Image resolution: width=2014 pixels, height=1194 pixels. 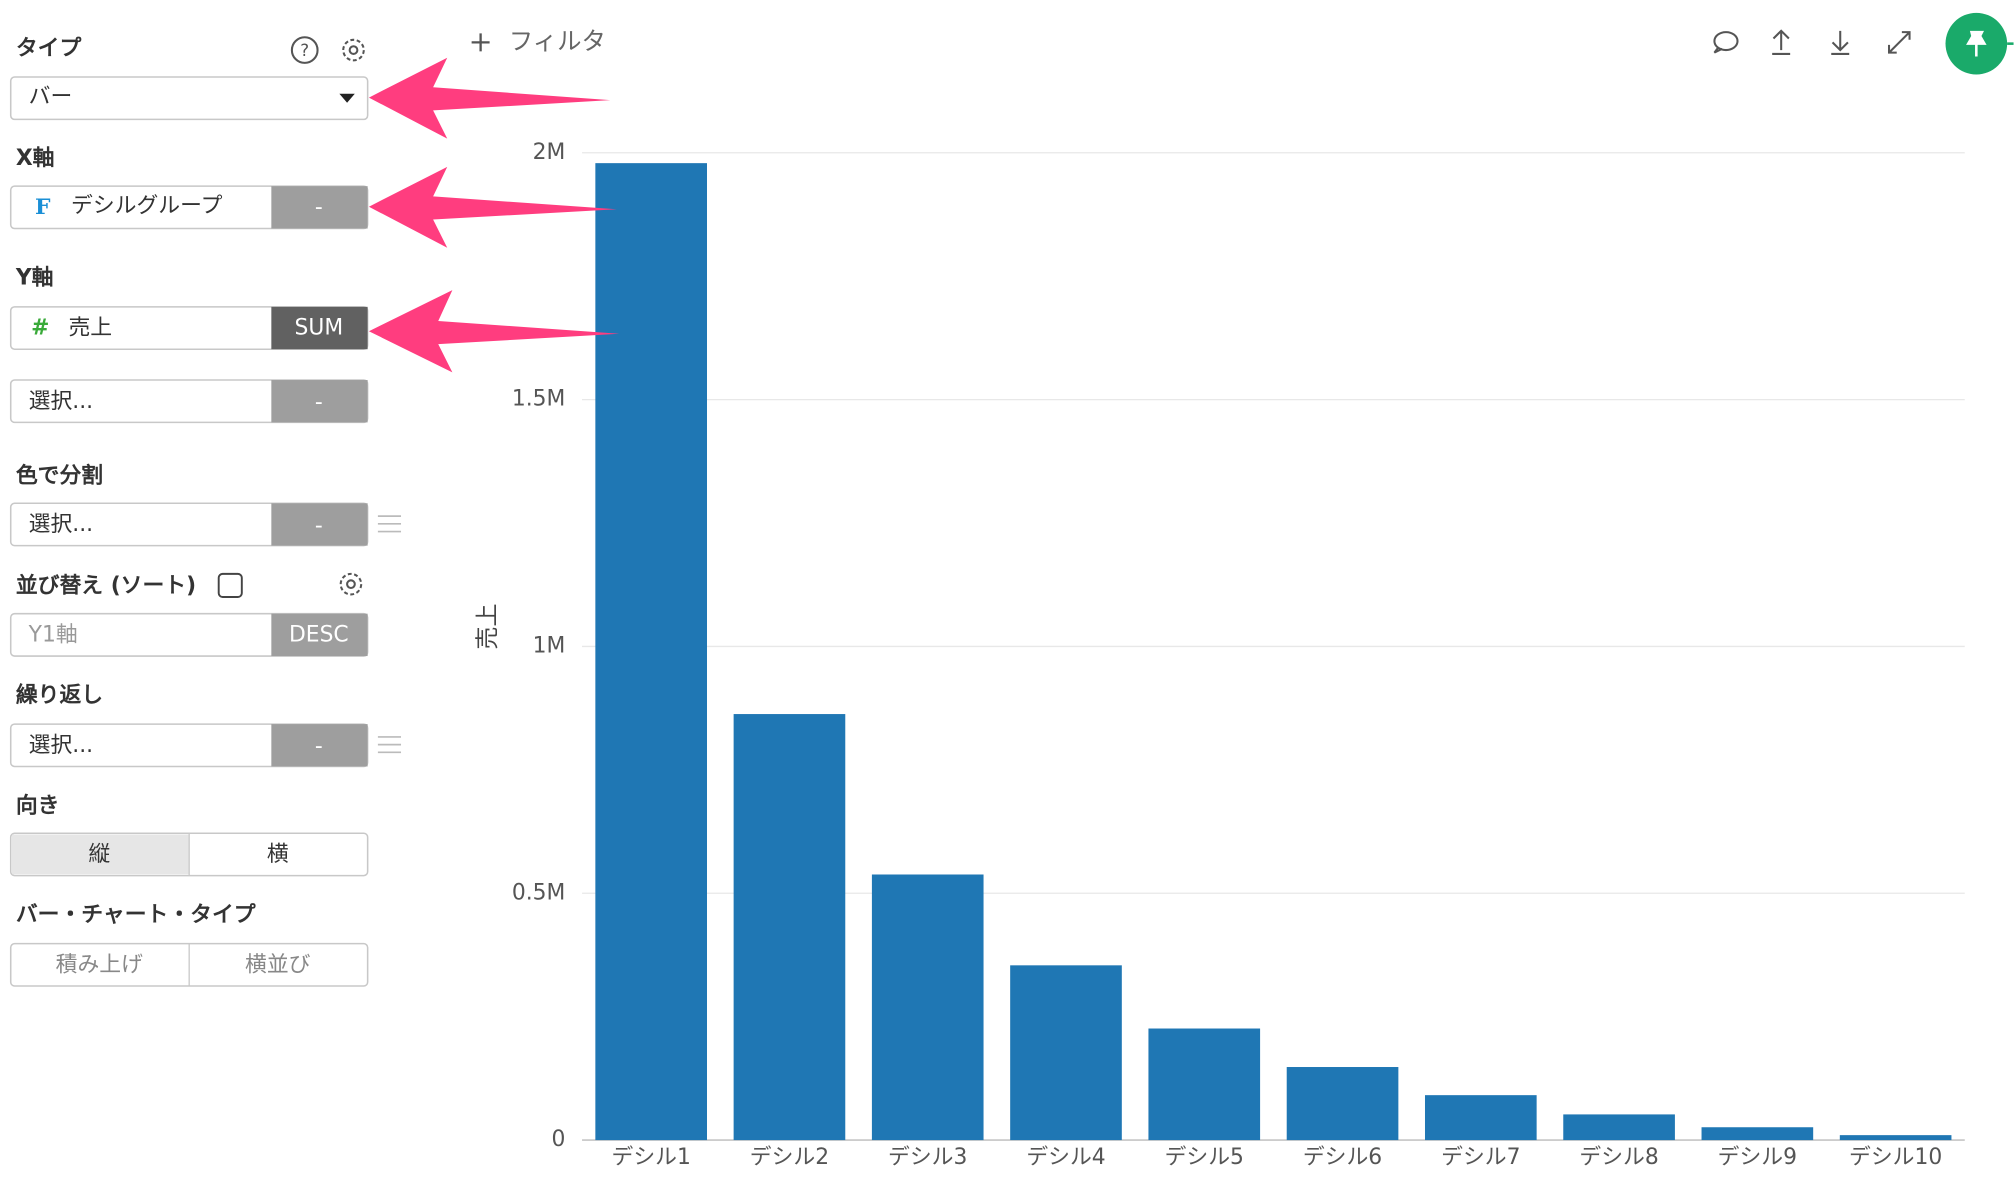 I want to click on upload-icon, so click(x=1781, y=42).